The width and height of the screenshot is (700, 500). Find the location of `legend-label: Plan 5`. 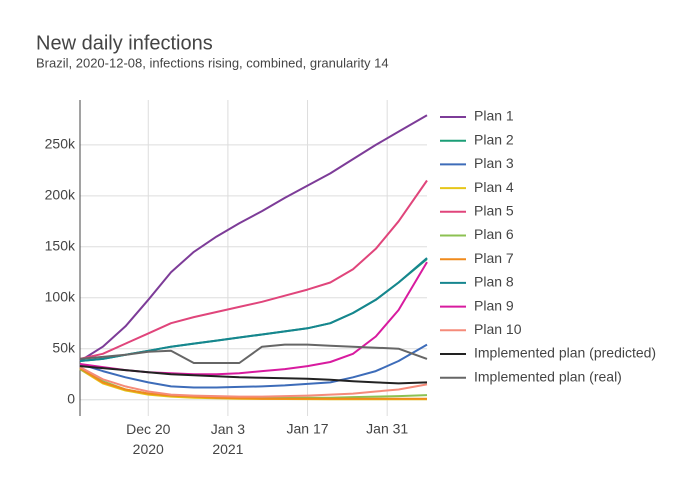

legend-label: Plan 5 is located at coordinates (494, 211).